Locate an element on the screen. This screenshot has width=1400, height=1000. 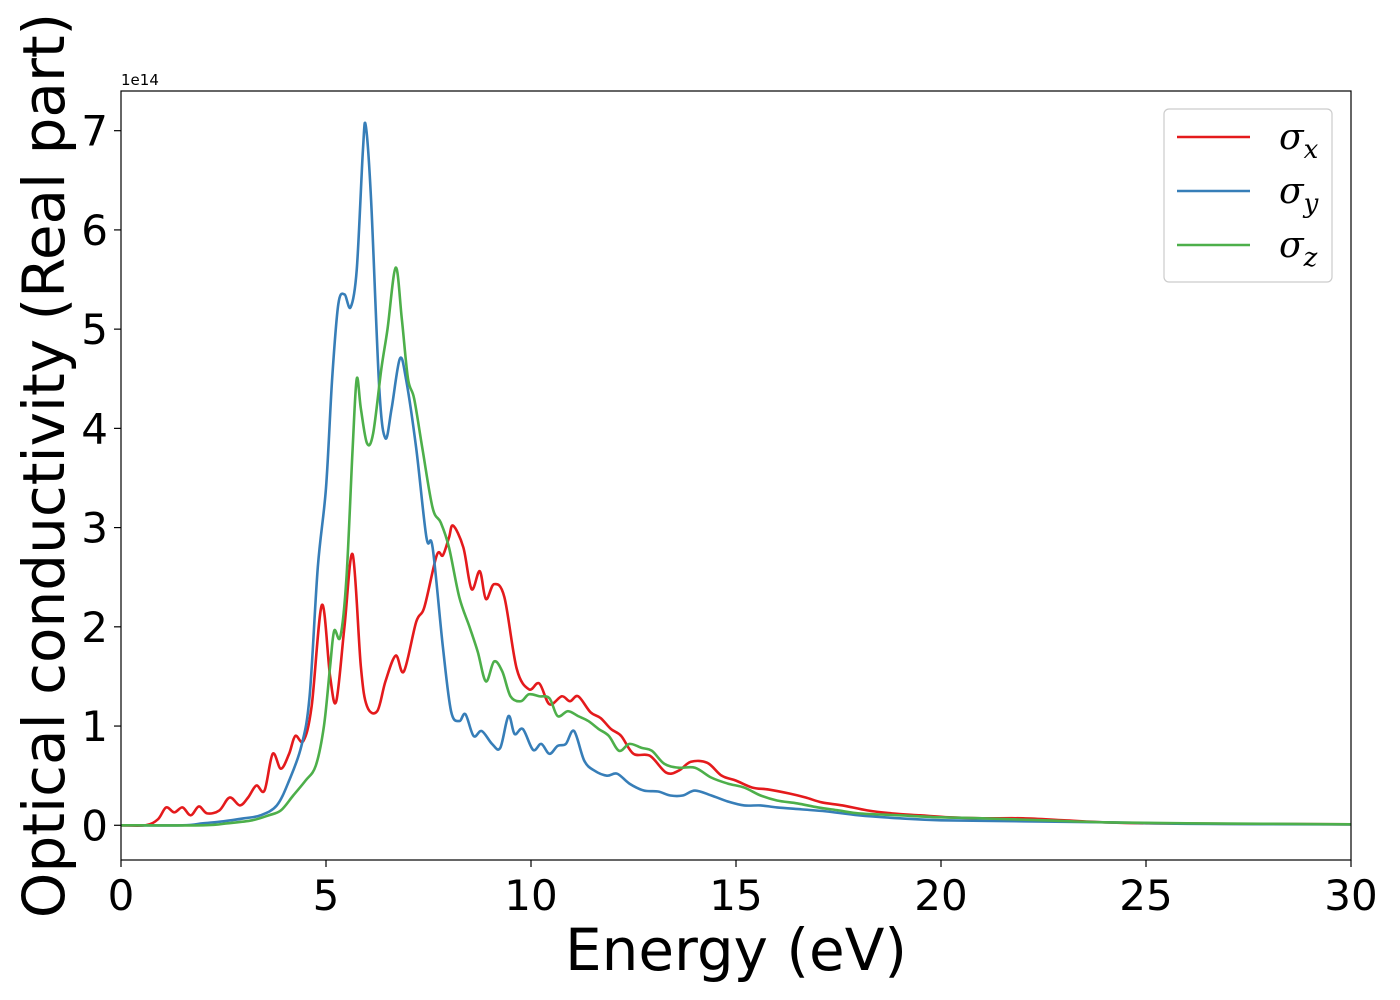
y-tick-label: 6 is located at coordinates (94, 230).